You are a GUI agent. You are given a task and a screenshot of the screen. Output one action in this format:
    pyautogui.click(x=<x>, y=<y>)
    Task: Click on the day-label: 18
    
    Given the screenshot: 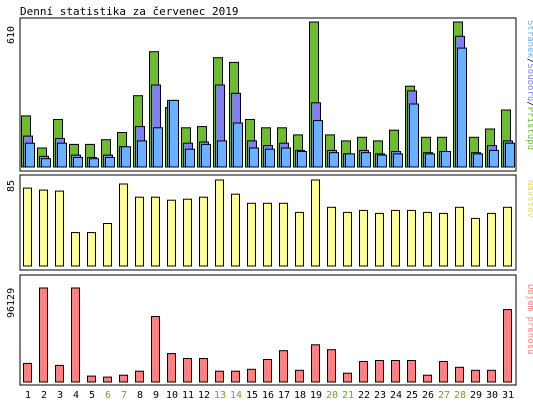 What is the action you would take?
    pyautogui.click(x=300, y=395)
    